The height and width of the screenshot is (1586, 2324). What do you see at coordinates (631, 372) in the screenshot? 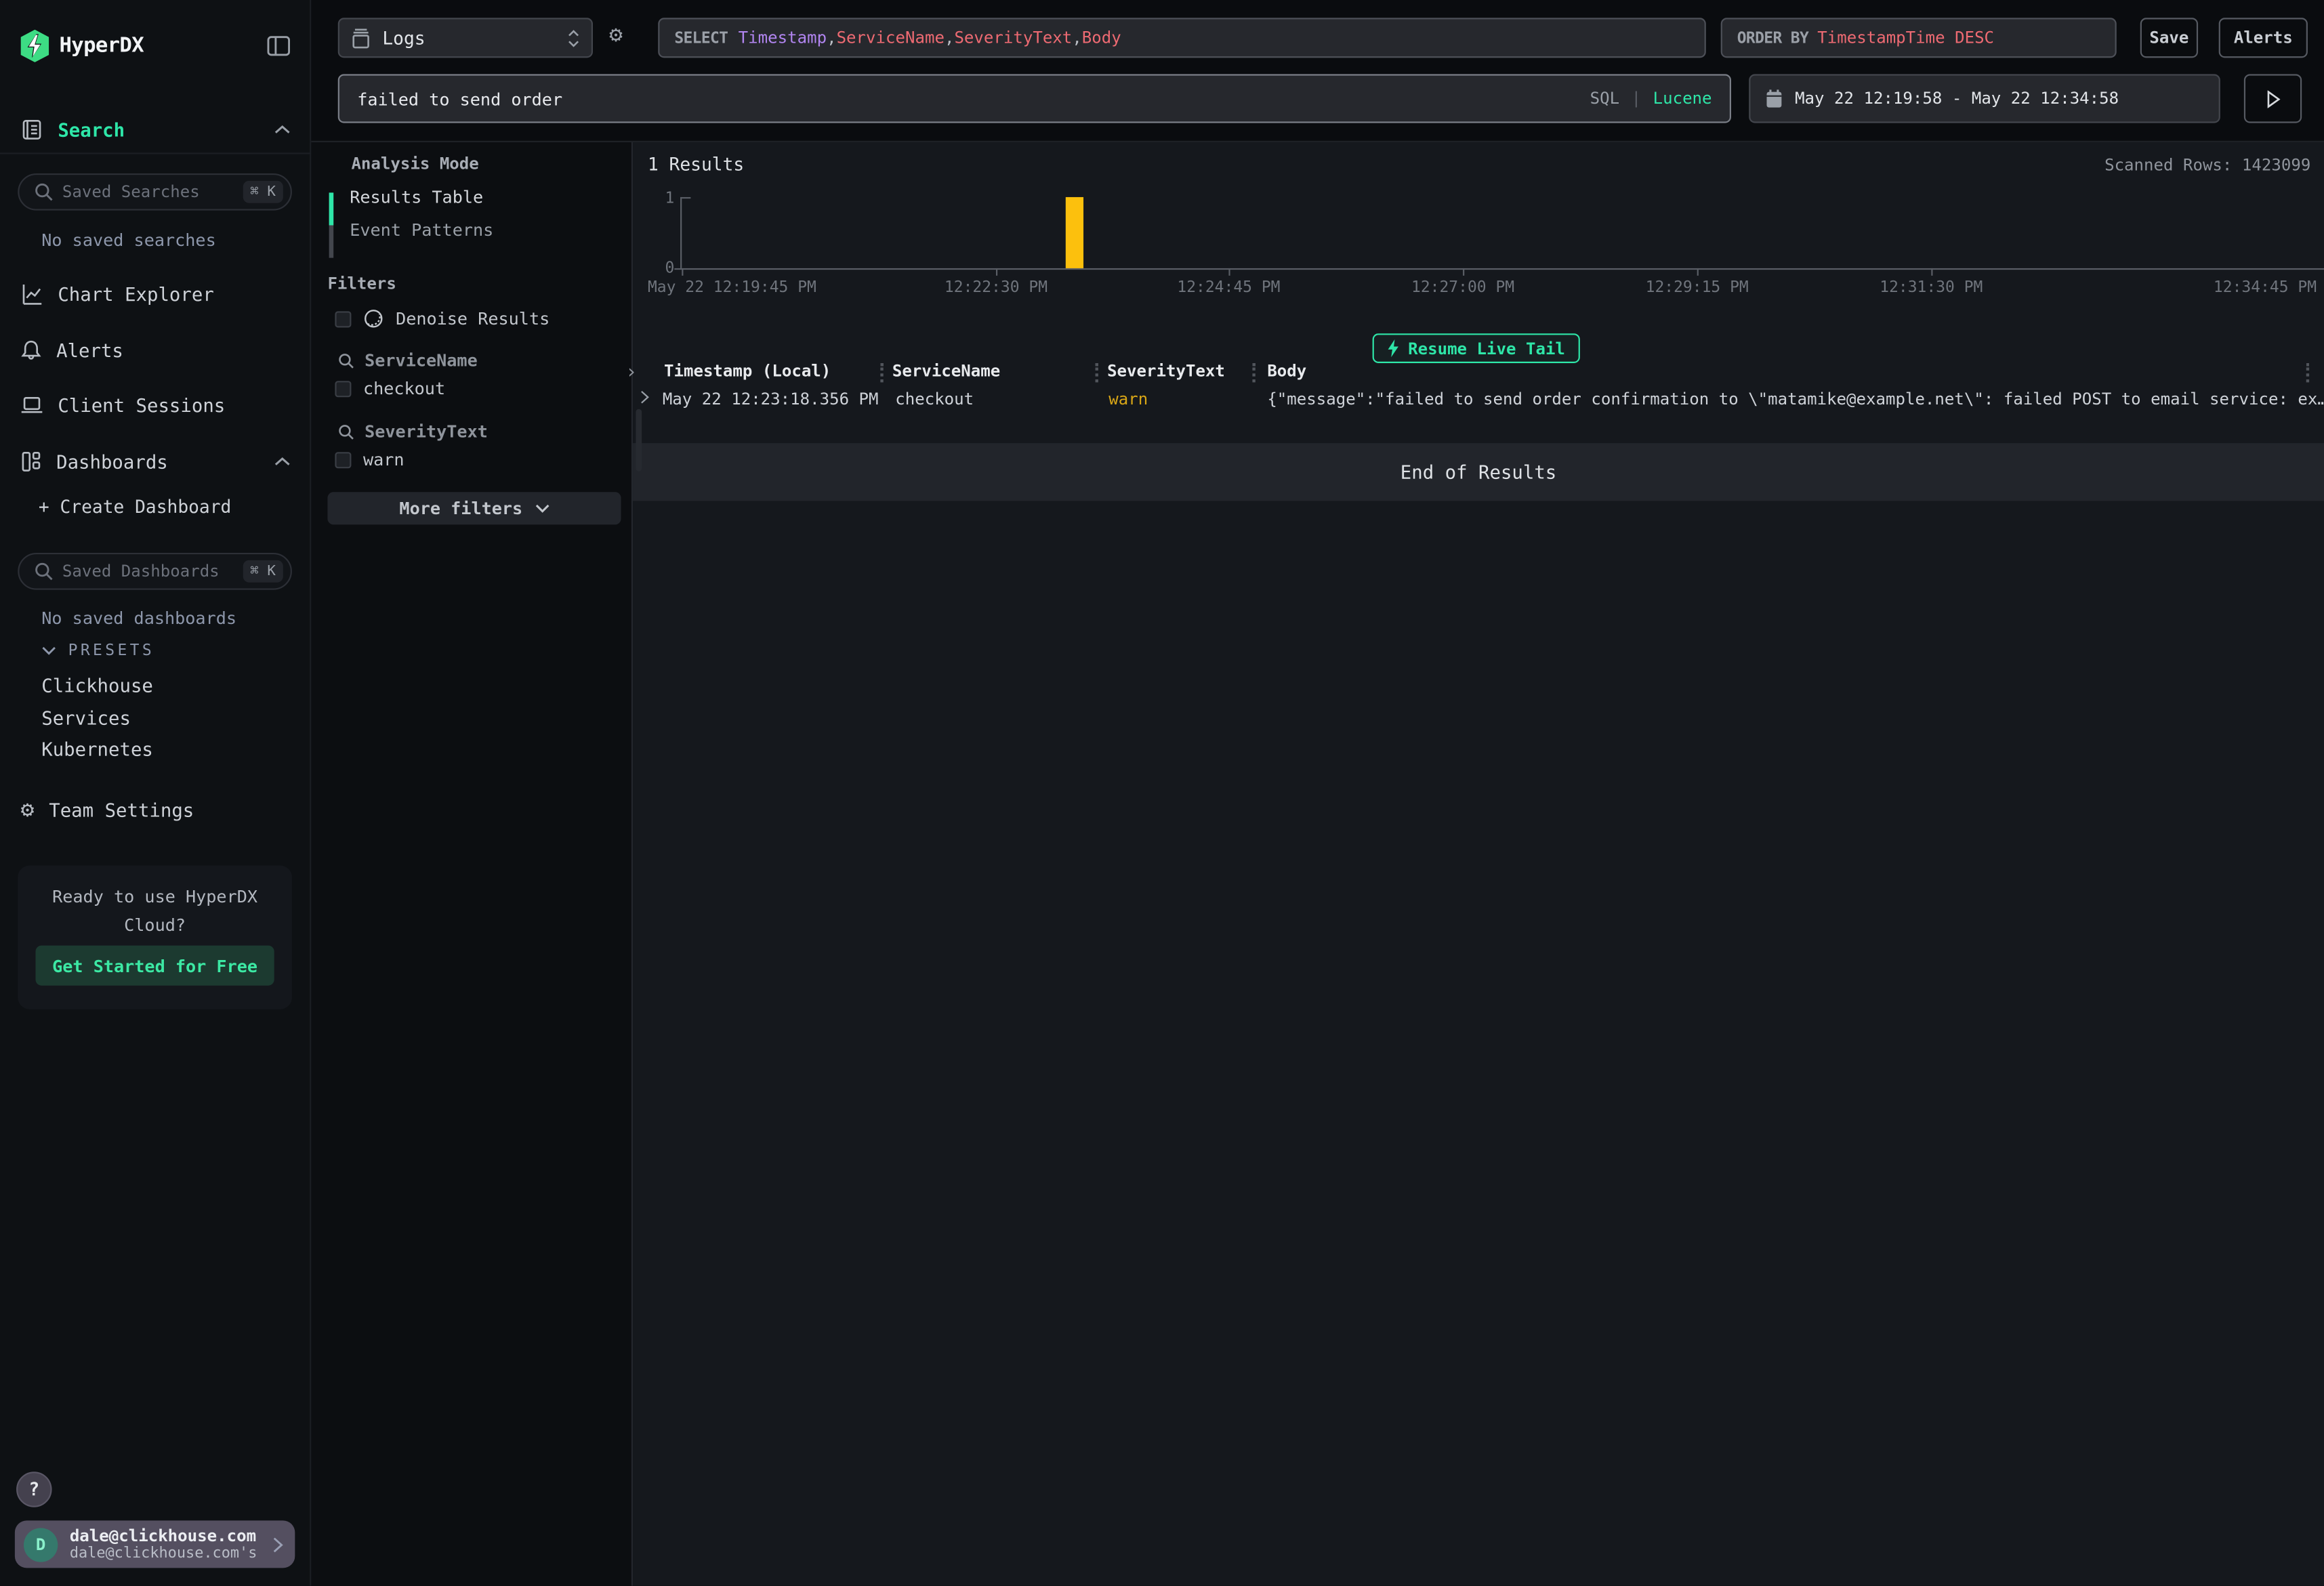
I see `panel-collapse-handle: ›` at bounding box center [631, 372].